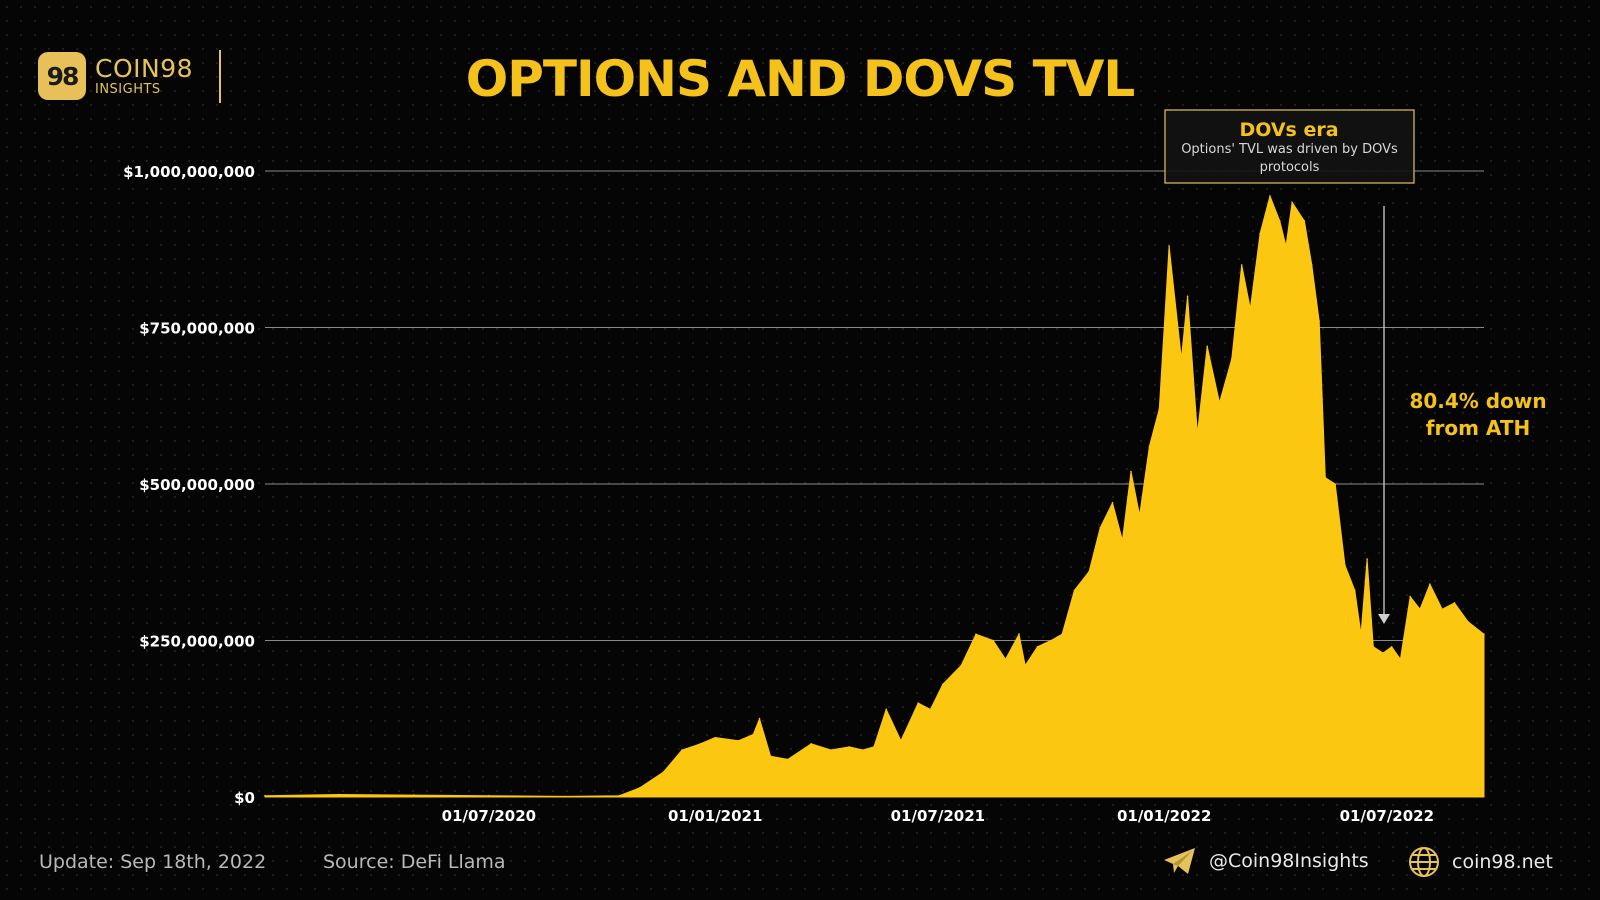 The width and height of the screenshot is (1600, 900). What do you see at coordinates (1164, 816) in the screenshot?
I see `x-tick-label: 01/01/2022` at bounding box center [1164, 816].